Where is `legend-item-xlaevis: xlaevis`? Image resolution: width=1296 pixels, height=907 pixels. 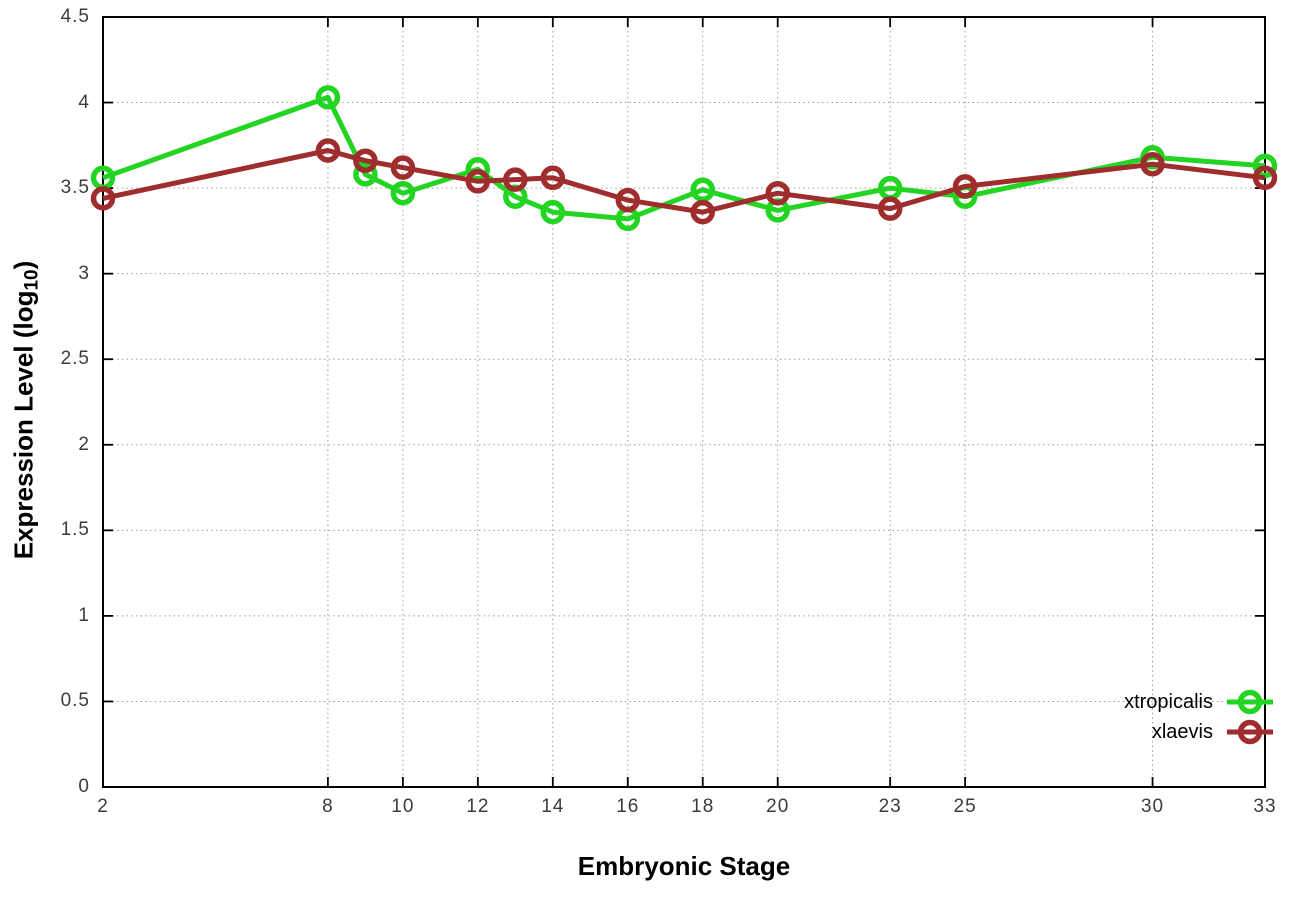
legend-item-xlaevis: xlaevis is located at coordinates (1200, 732).